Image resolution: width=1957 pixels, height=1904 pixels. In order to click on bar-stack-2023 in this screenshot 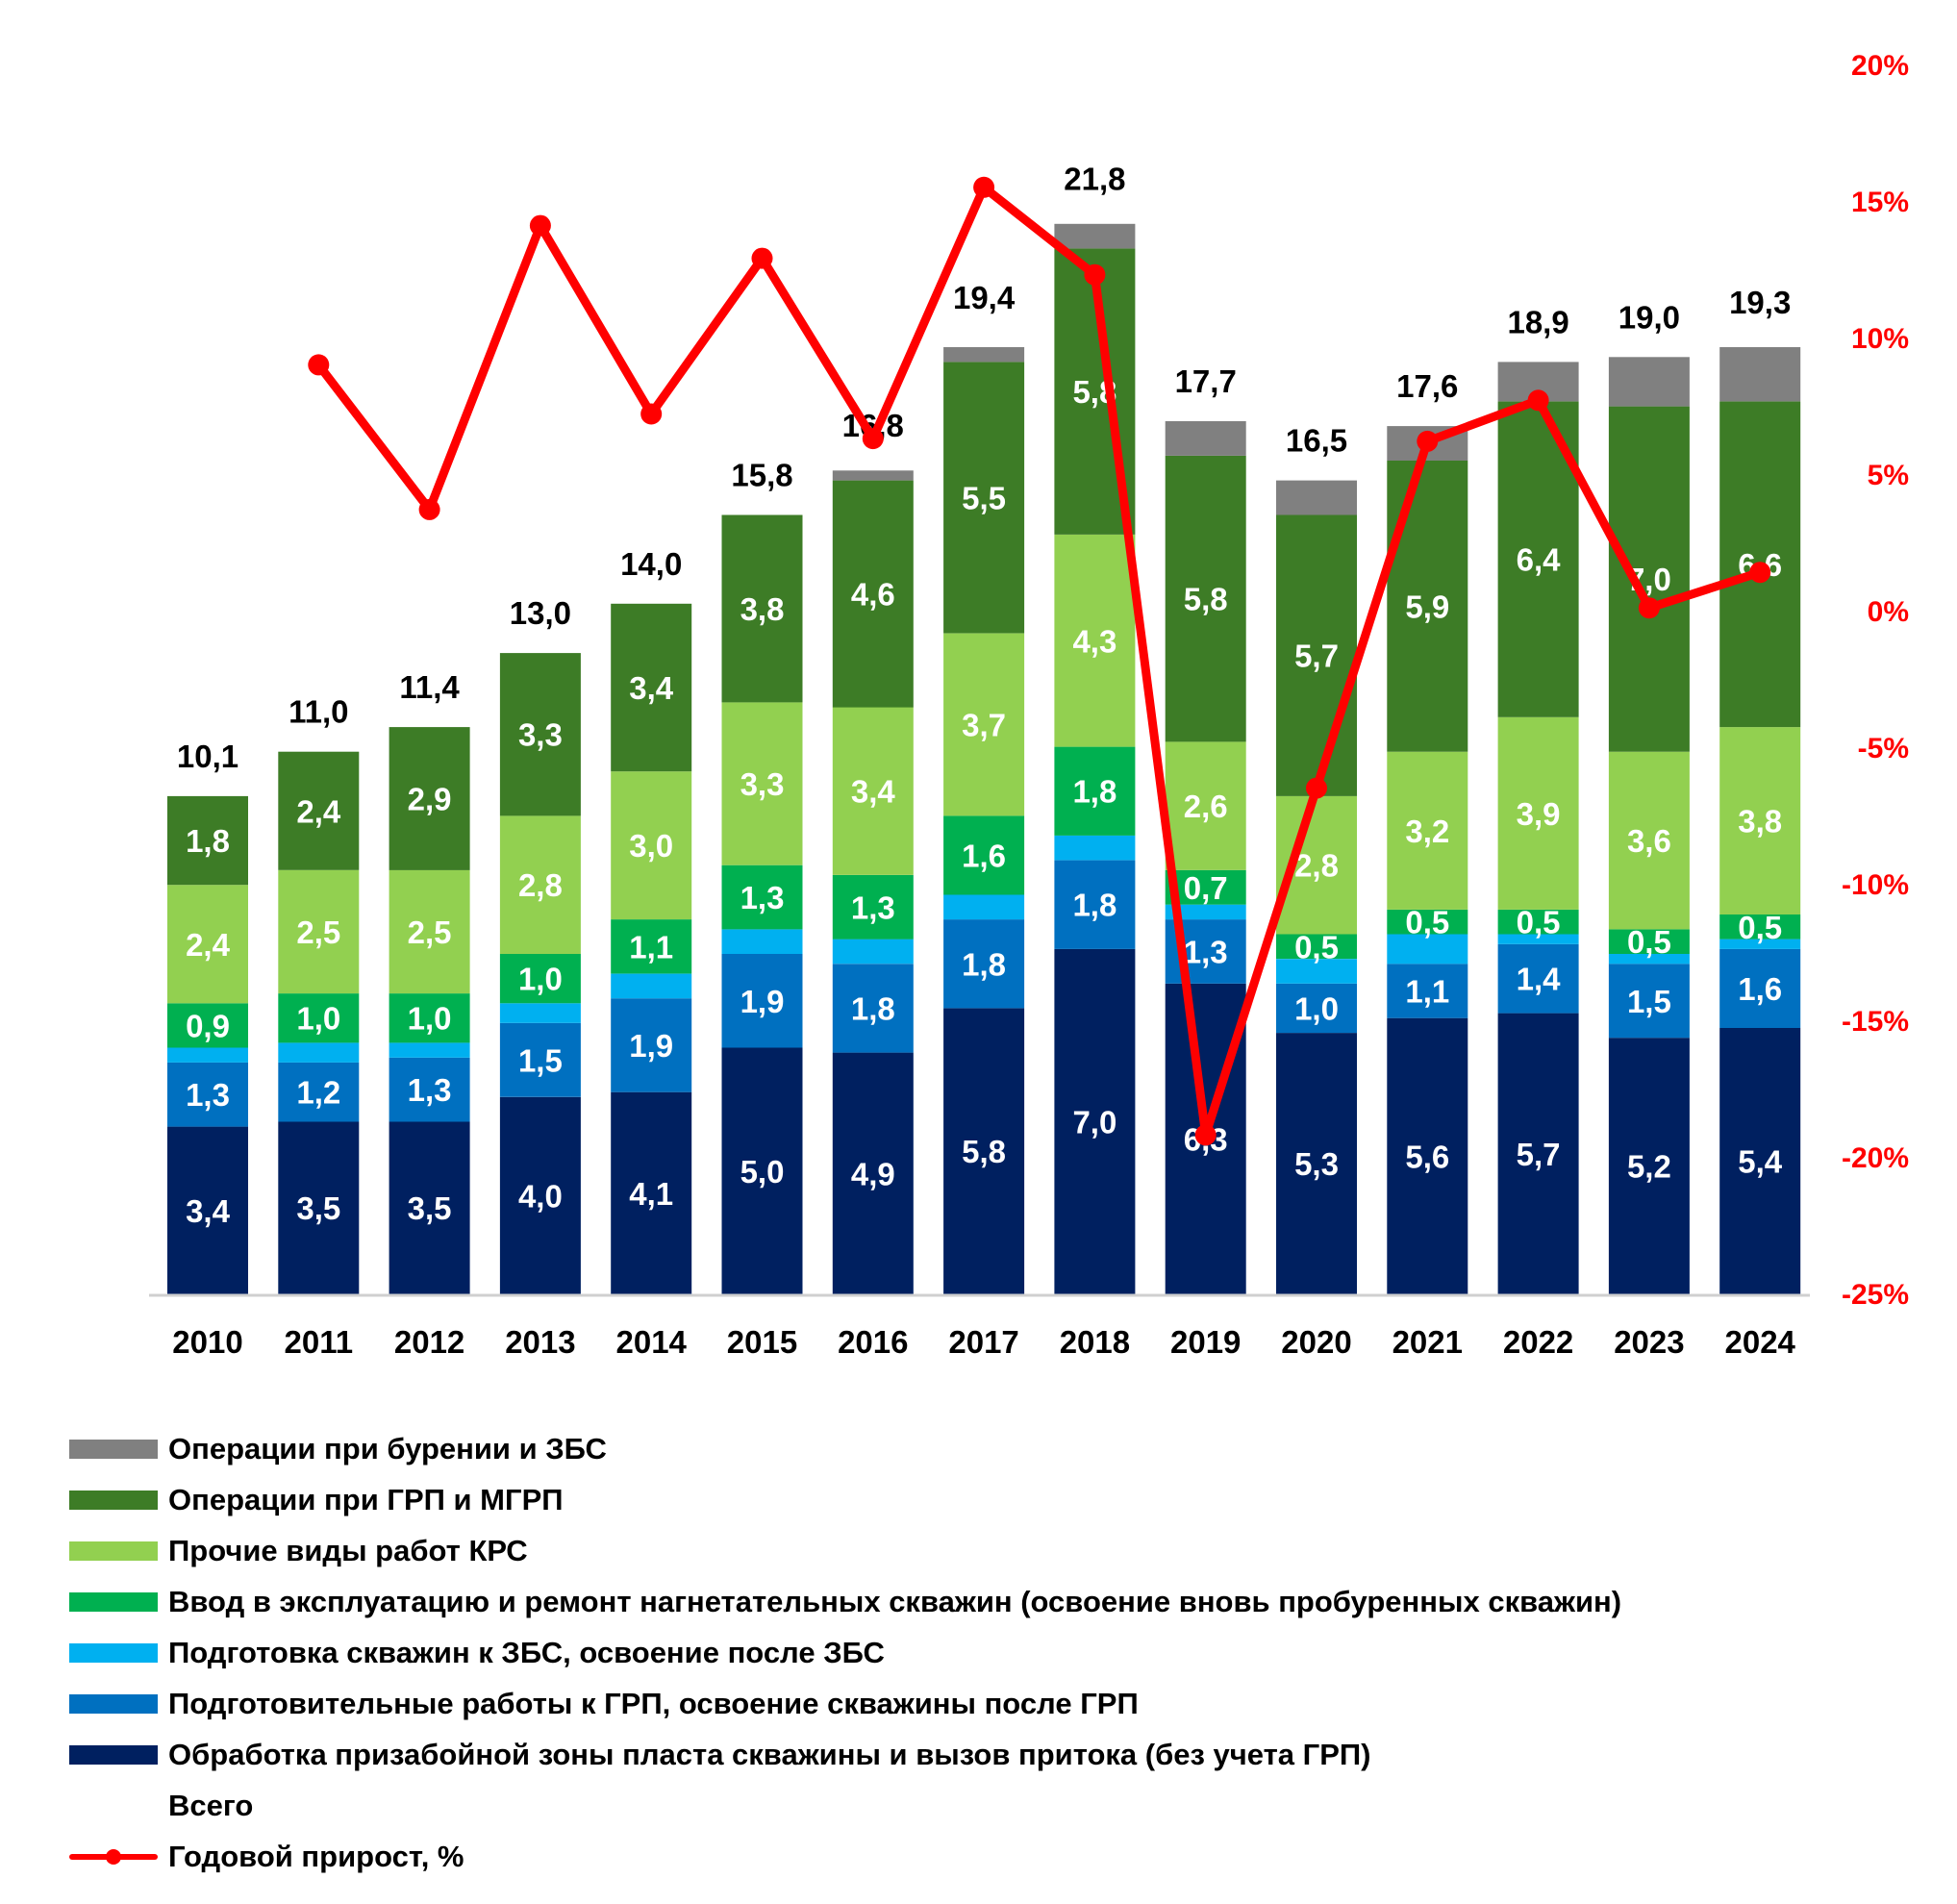, I will do `click(1649, 826)`.